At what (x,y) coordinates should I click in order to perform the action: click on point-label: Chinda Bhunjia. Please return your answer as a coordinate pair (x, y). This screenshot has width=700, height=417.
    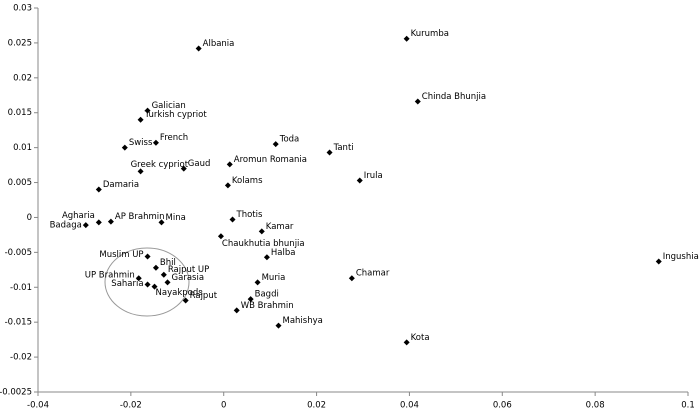
    Looking at the image, I should click on (454, 97).